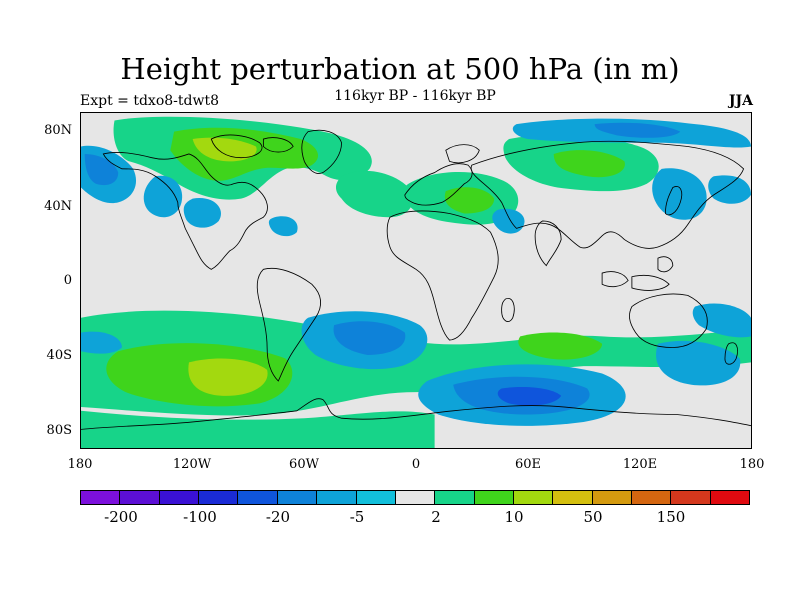 The width and height of the screenshot is (800, 600). I want to click on contour-npac-cyan, so click(163, 196).